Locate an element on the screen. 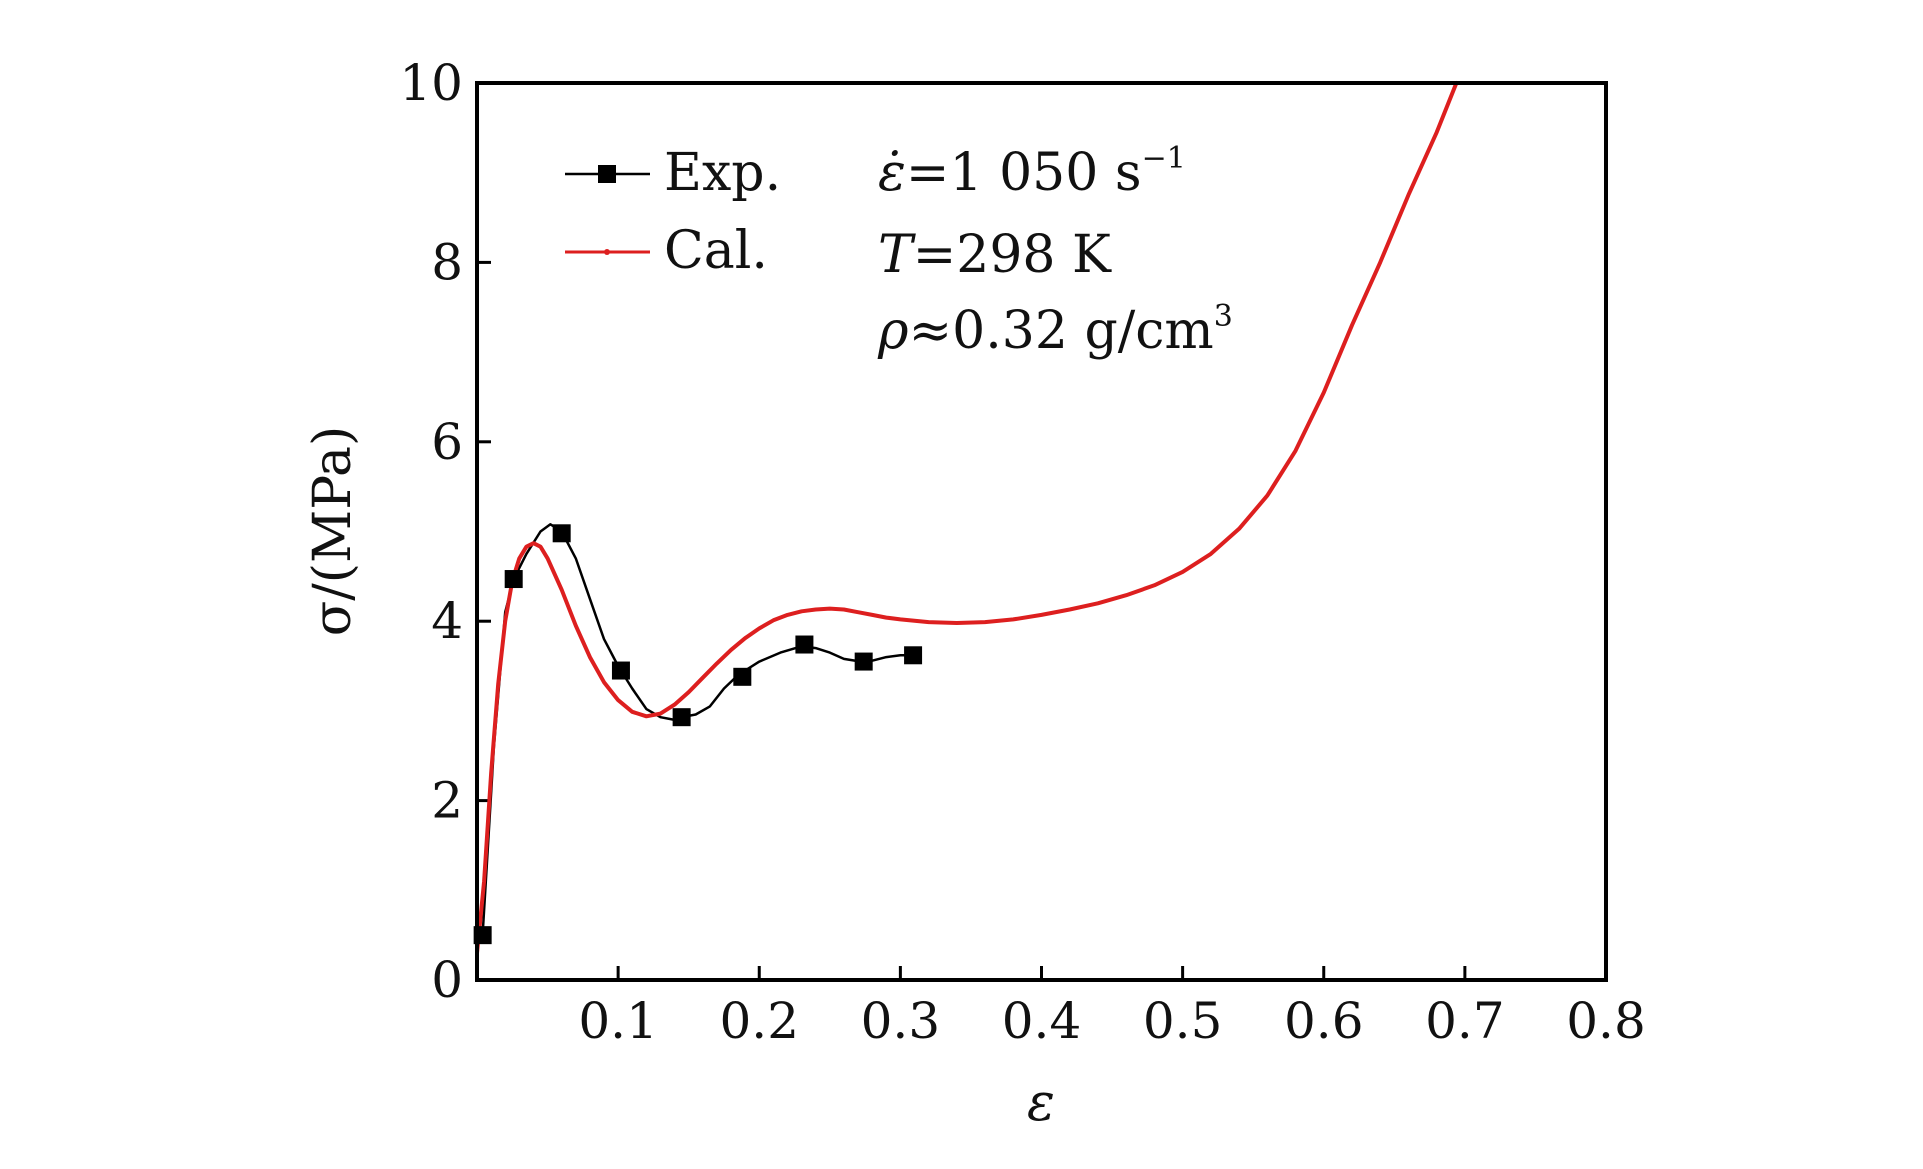 This screenshot has width=1923, height=1169. y-tick-label: 10 is located at coordinates (431, 83).